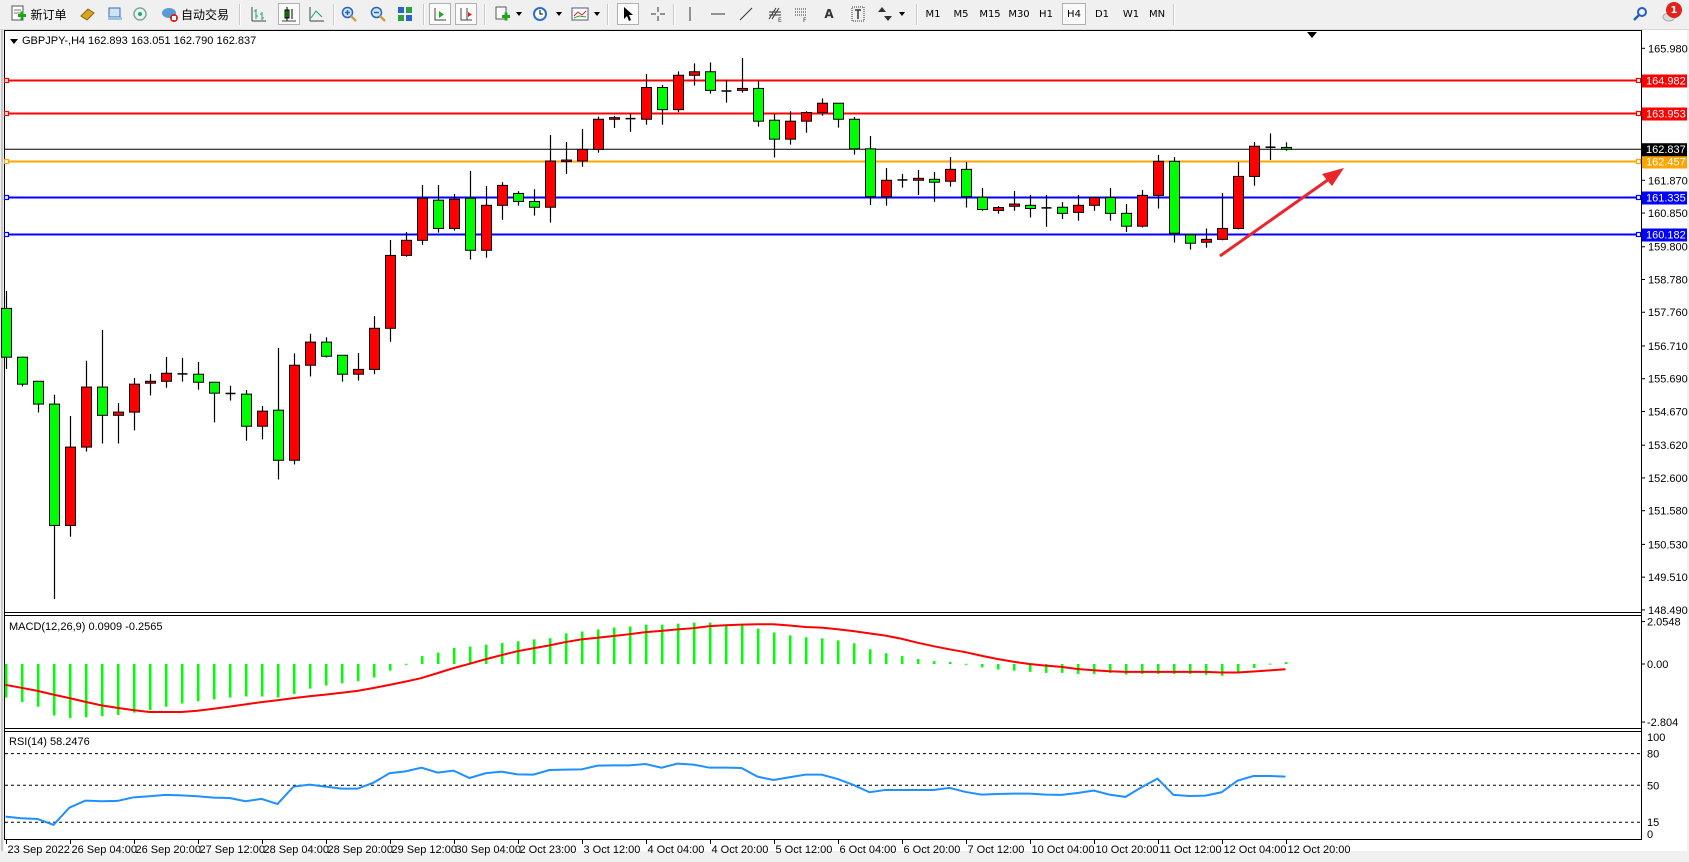 This screenshot has height=862, width=1689. I want to click on new-chart-button, so click(503, 14).